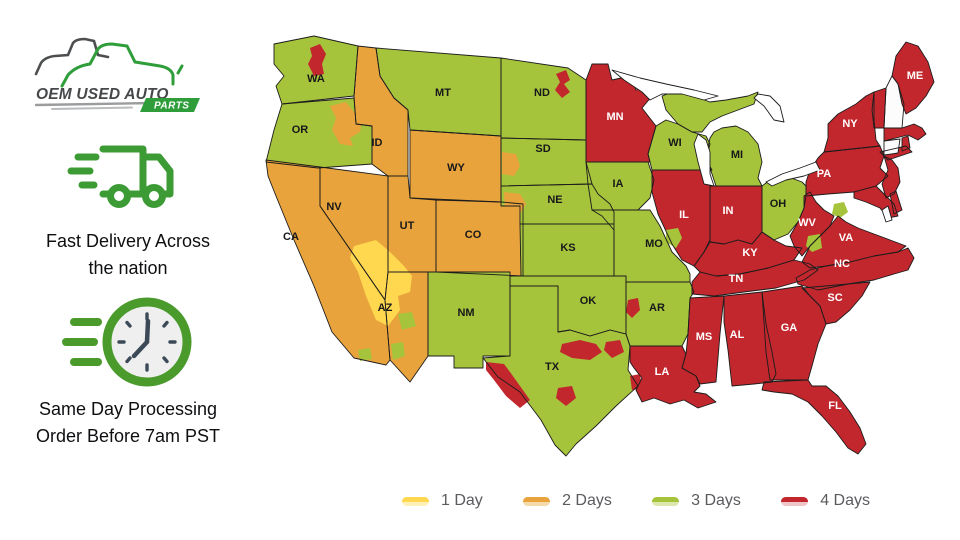 The width and height of the screenshot is (960, 540). Describe the element at coordinates (716, 500) in the screenshot. I see `legend-label-3-days: 3 Days` at that location.